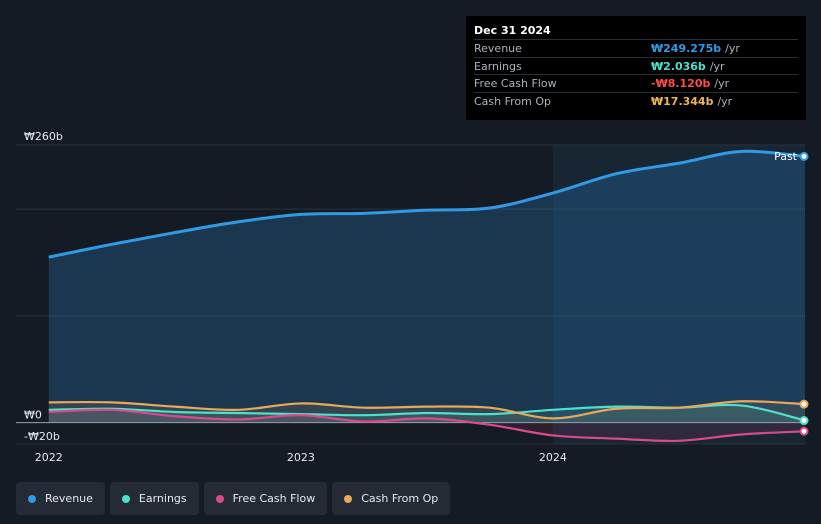  What do you see at coordinates (513, 101) in the screenshot?
I see `tooltip-label: Cash From Op` at bounding box center [513, 101].